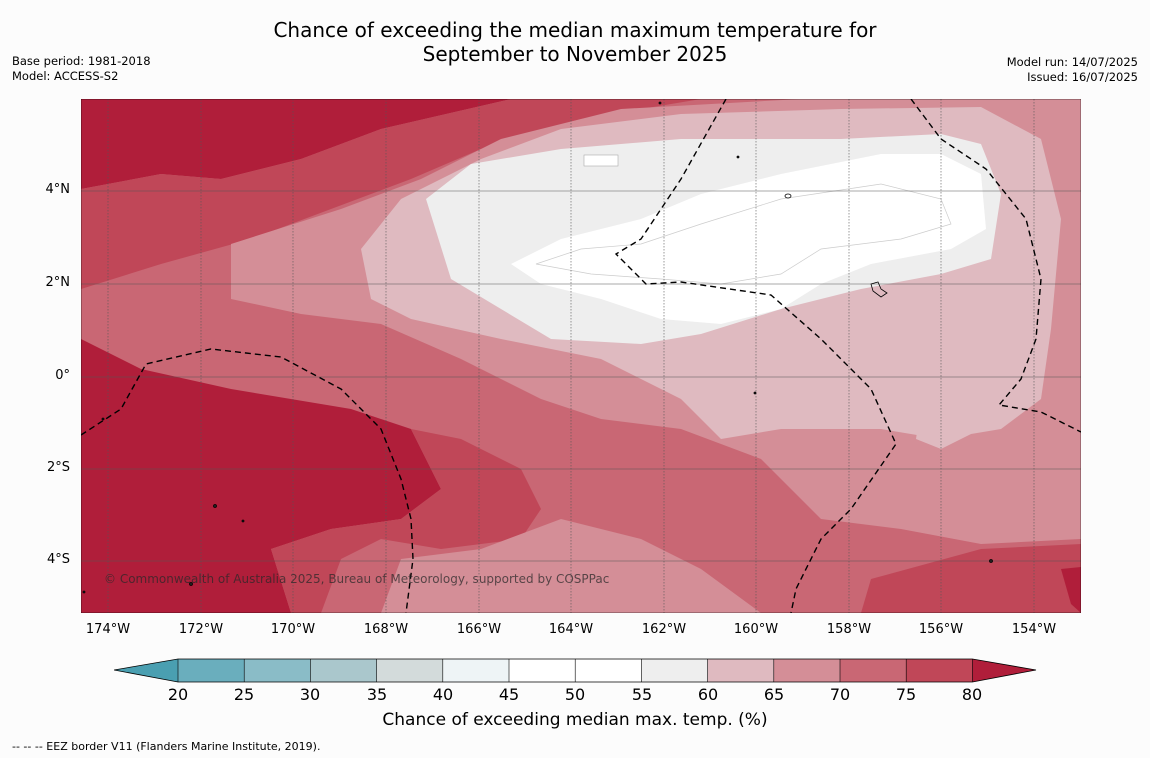 The image size is (1150, 758). What do you see at coordinates (65, 76) in the screenshot?
I see `model-text: Model: ACCESS-S2` at bounding box center [65, 76].